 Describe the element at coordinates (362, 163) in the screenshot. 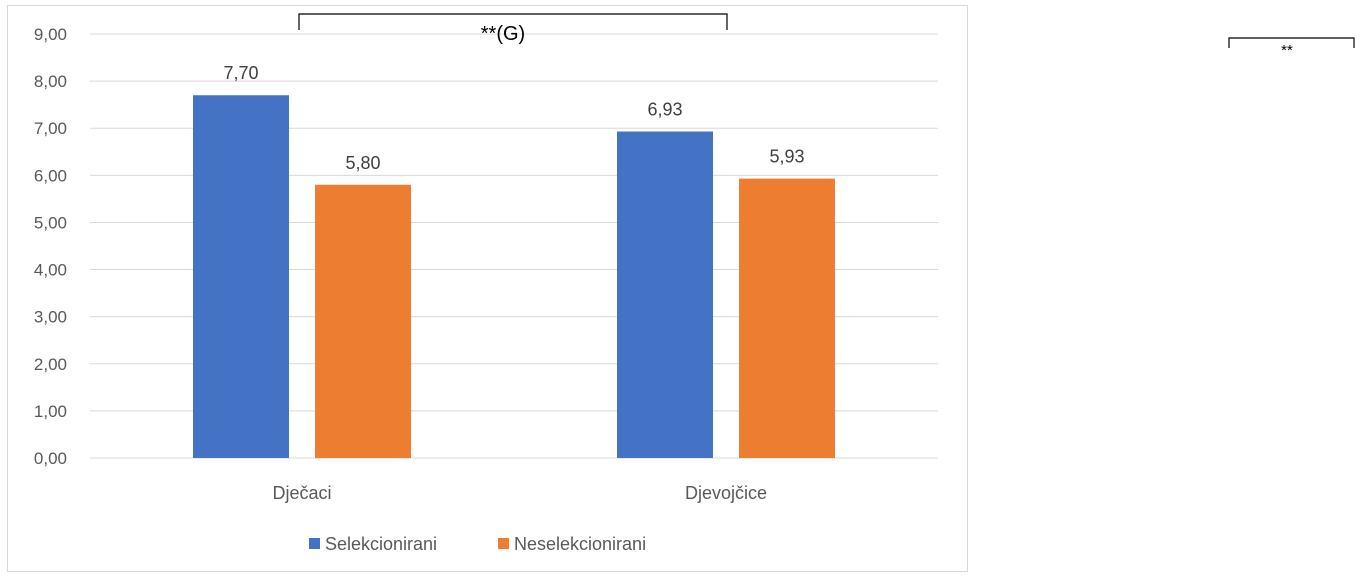

I see `data-label: 5,80` at that location.